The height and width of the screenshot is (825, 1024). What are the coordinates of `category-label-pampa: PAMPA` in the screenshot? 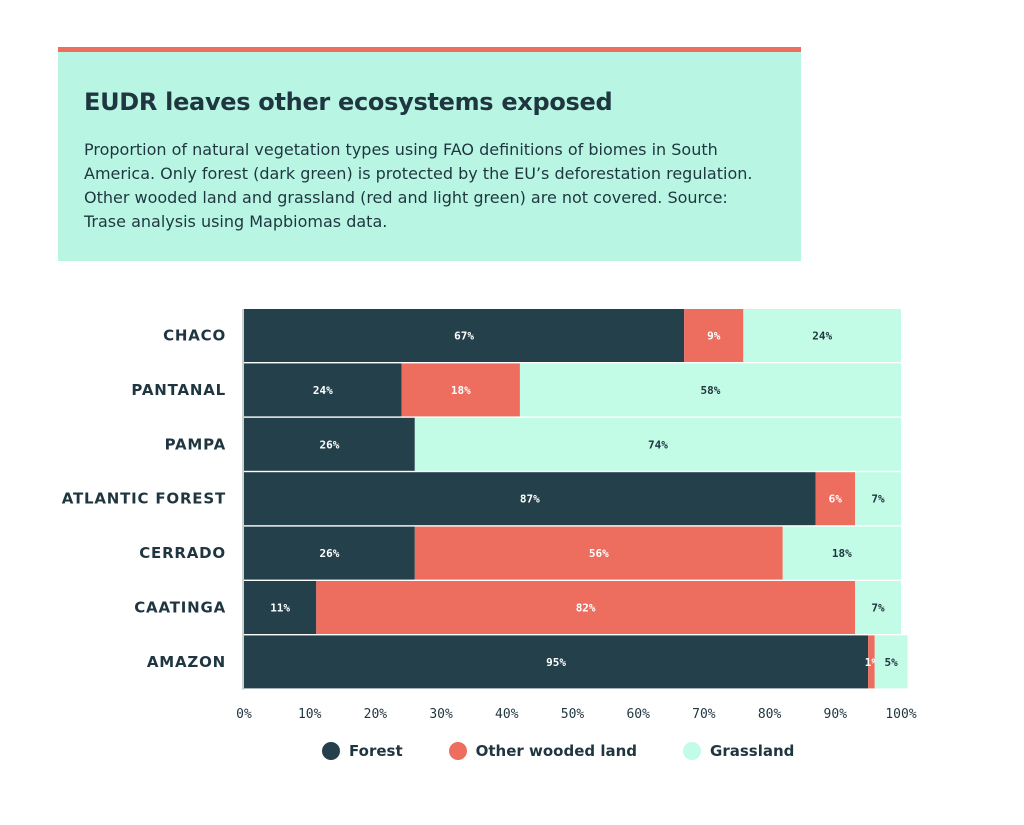 It's located at (195, 444).